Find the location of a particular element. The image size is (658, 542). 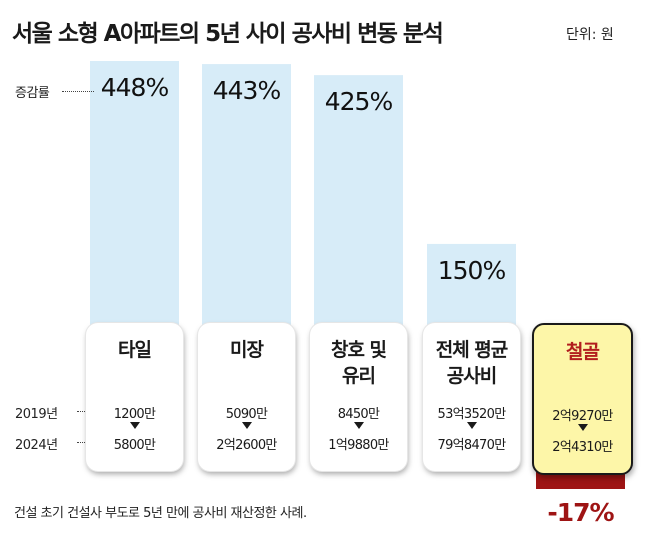

category-label-1: 타일 is located at coordinates (135, 350).